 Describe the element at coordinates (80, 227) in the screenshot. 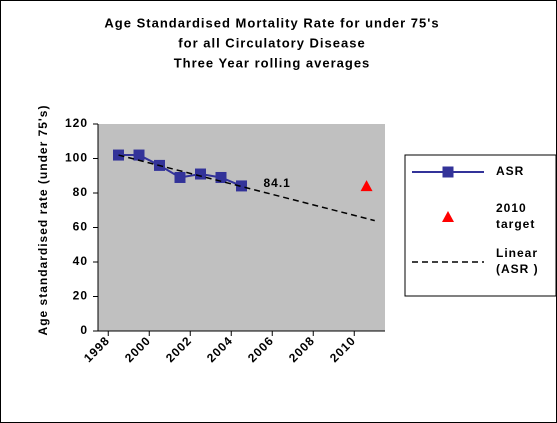

I see `y-tick-label: 60` at that location.